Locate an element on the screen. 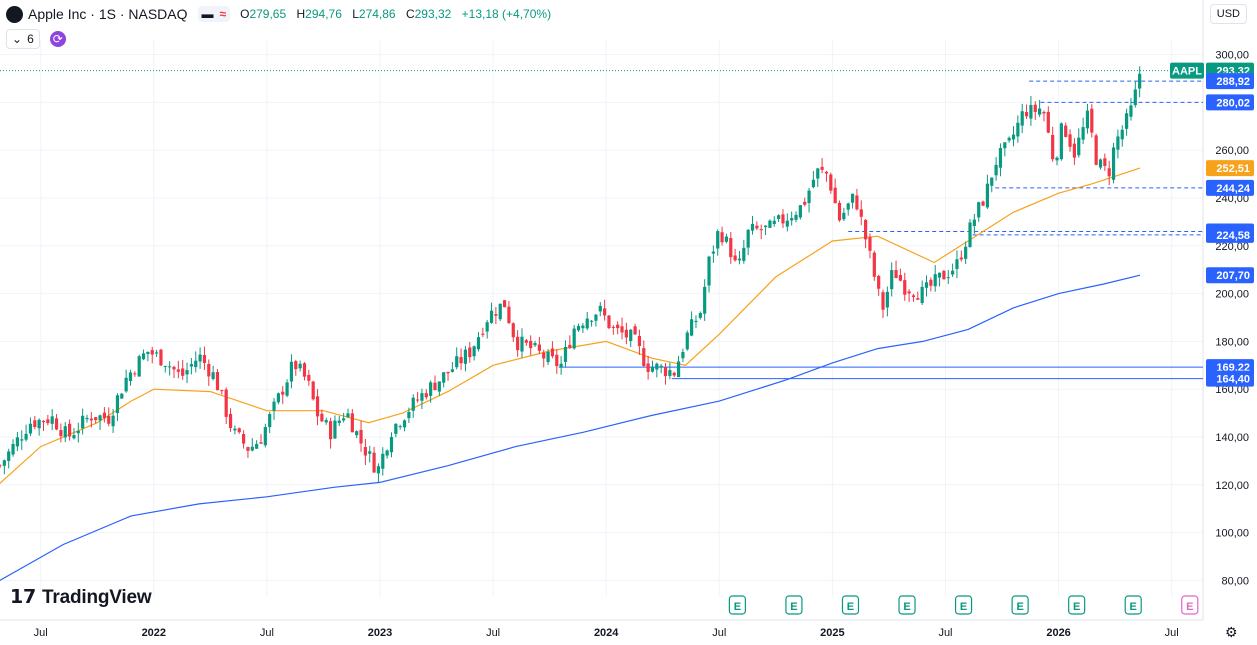 The height and width of the screenshot is (645, 1257). apple-logo-icon is located at coordinates (14, 14).